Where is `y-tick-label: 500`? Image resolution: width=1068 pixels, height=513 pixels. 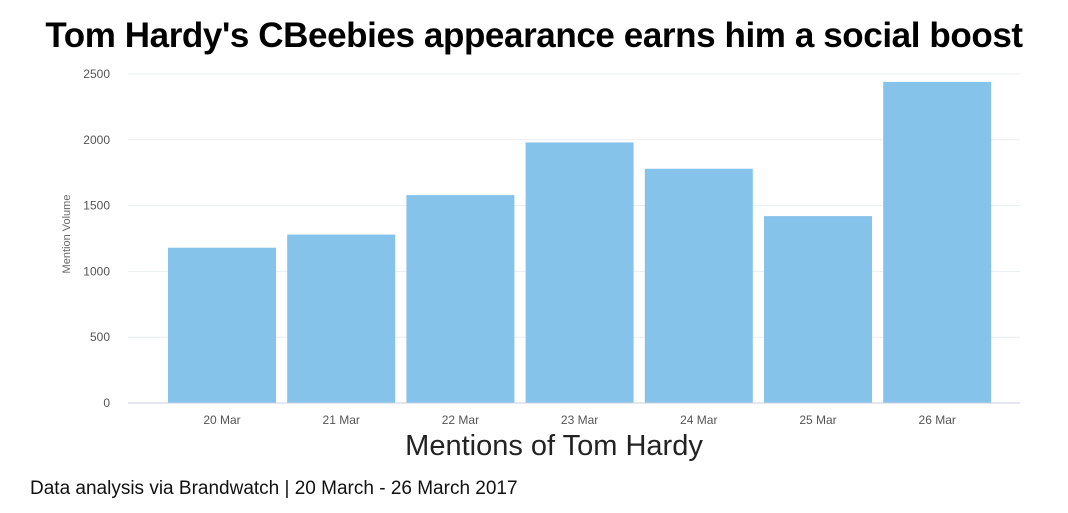 y-tick-label: 500 is located at coordinates (100, 337).